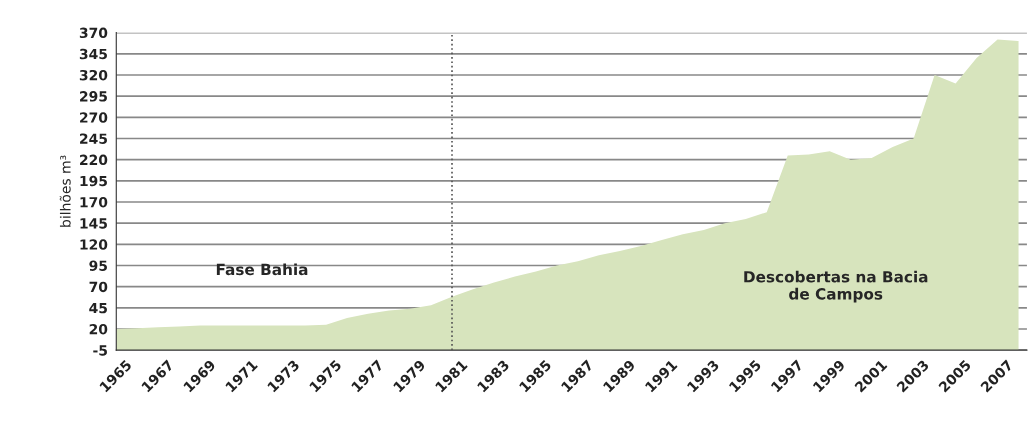 The image size is (1029, 435). Describe the element at coordinates (836, 286) in the screenshot. I see `annotation: Descobertas na Bacia de Campos` at that location.